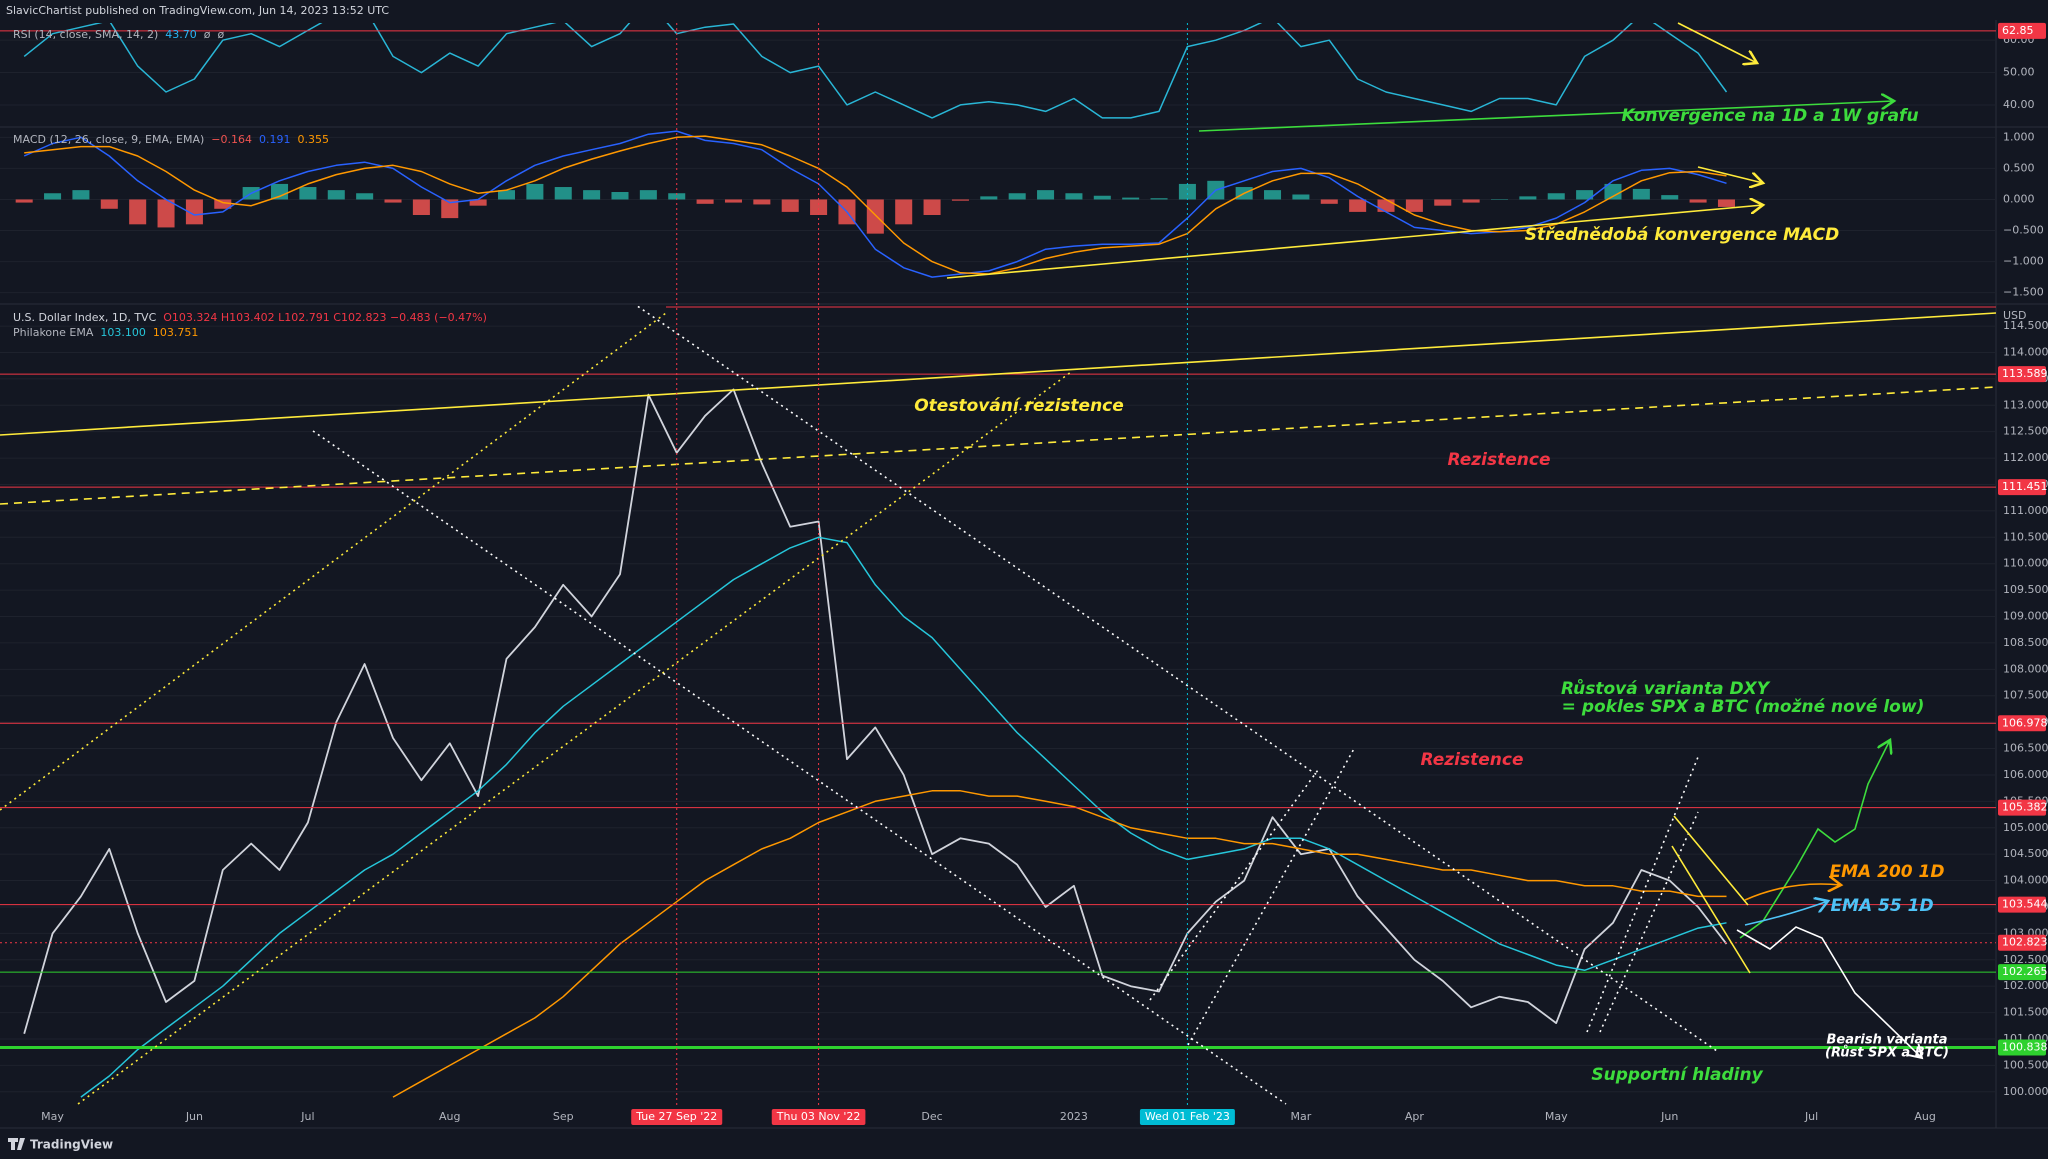 Image resolution: width=2048 pixels, height=1159 pixels. Describe the element at coordinates (2025, 1047) in the screenshot. I see `level-label: 100.838` at that location.